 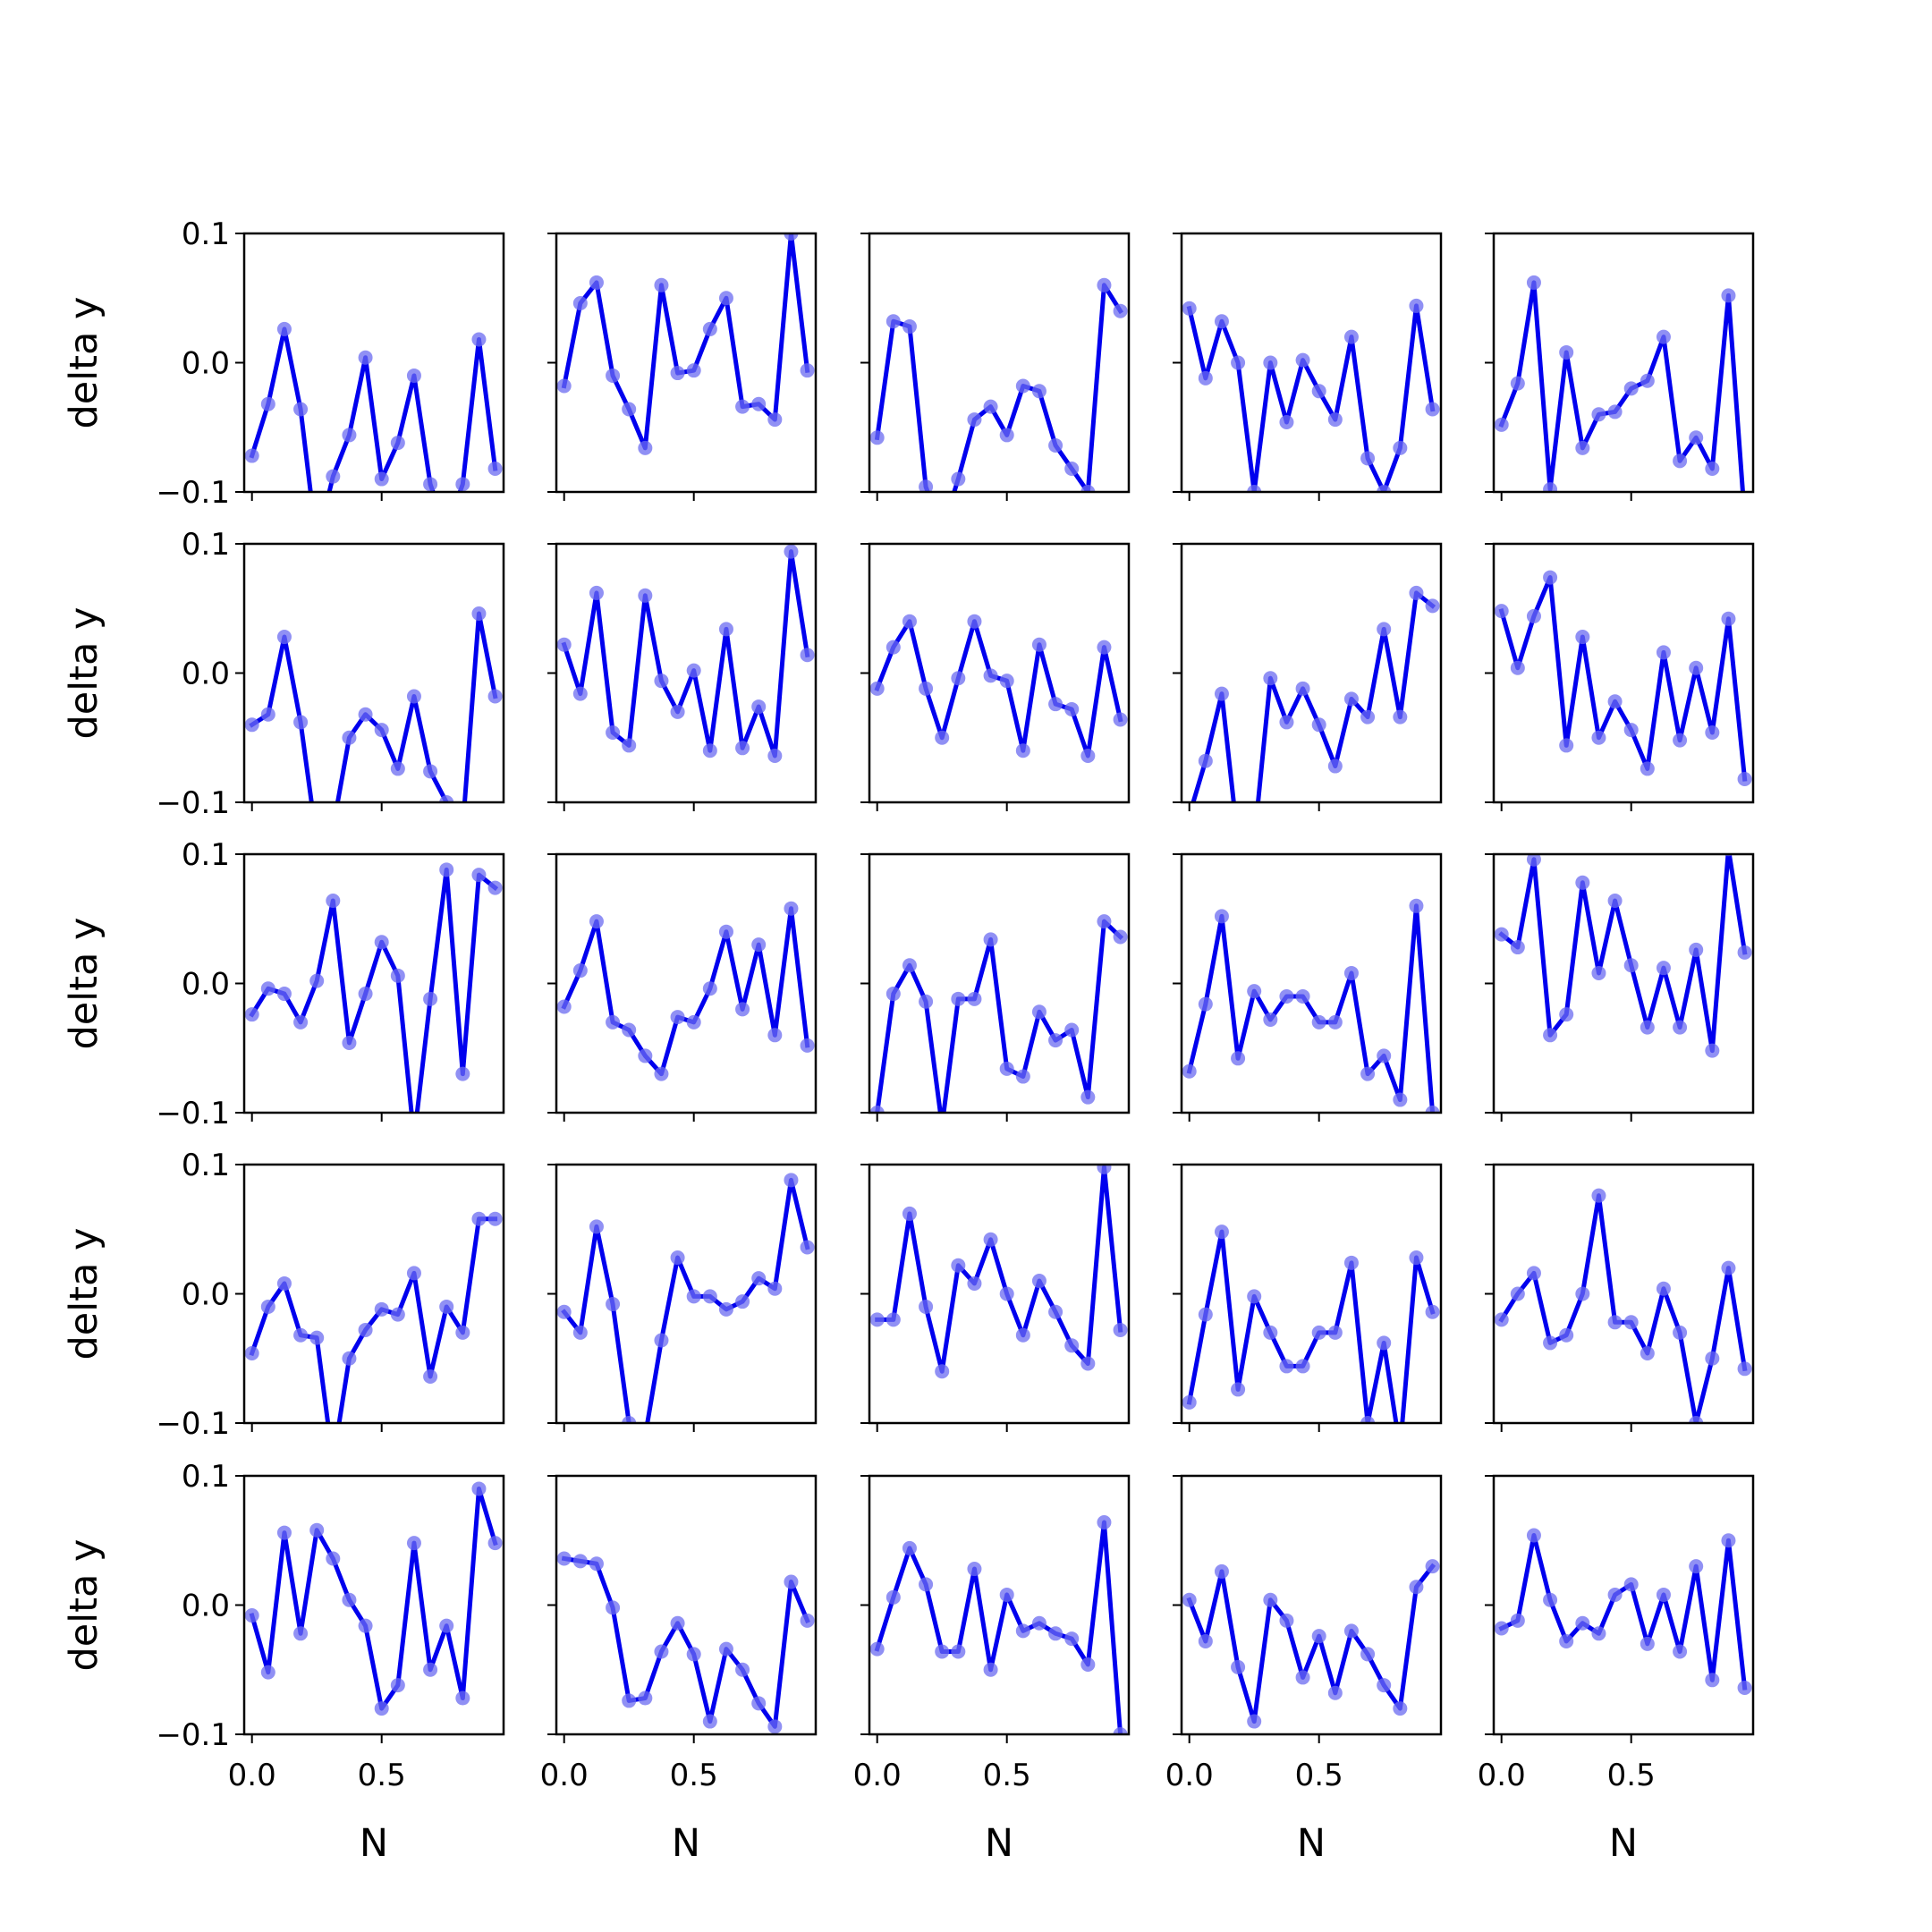 I want to click on subplot-r4-c5, so click(x=1620, y=1297).